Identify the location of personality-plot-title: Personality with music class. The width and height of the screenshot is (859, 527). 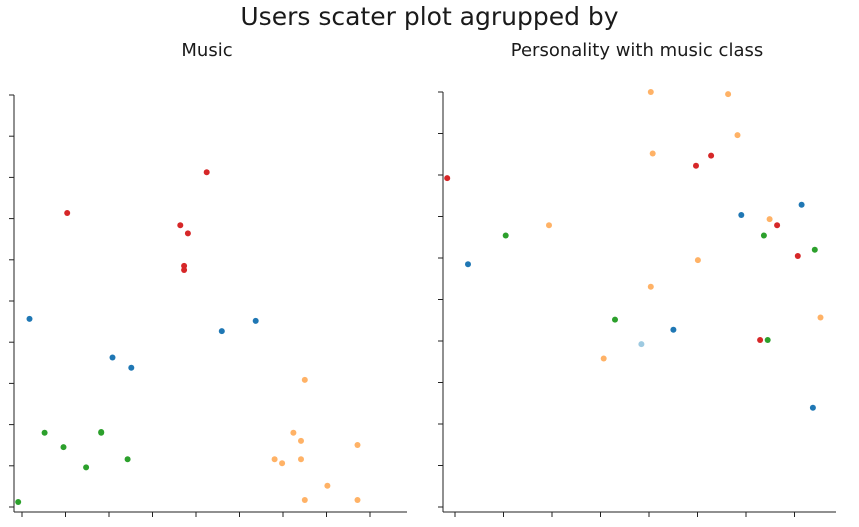
(637, 50).